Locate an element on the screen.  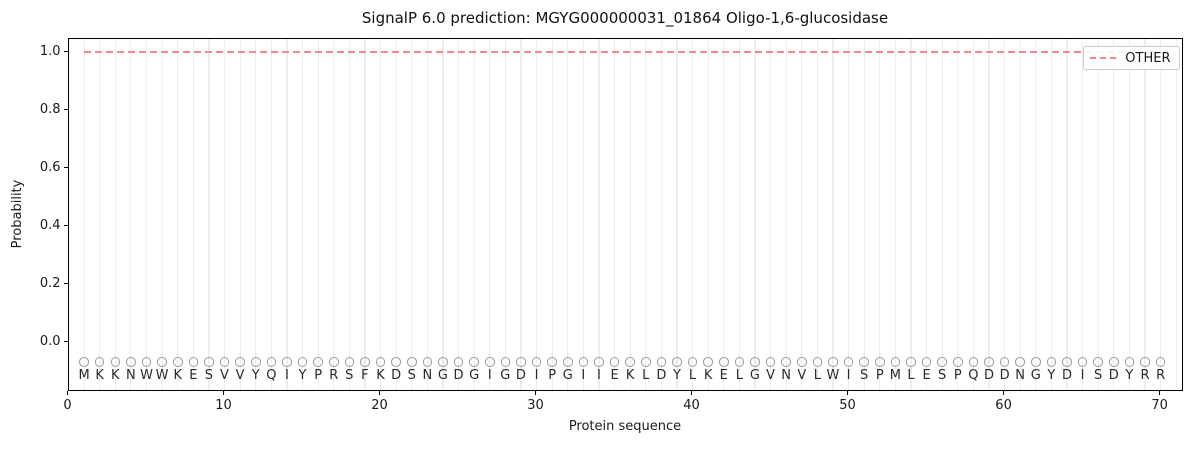
y-tick-label: 0.2 is located at coordinates (50, 284).